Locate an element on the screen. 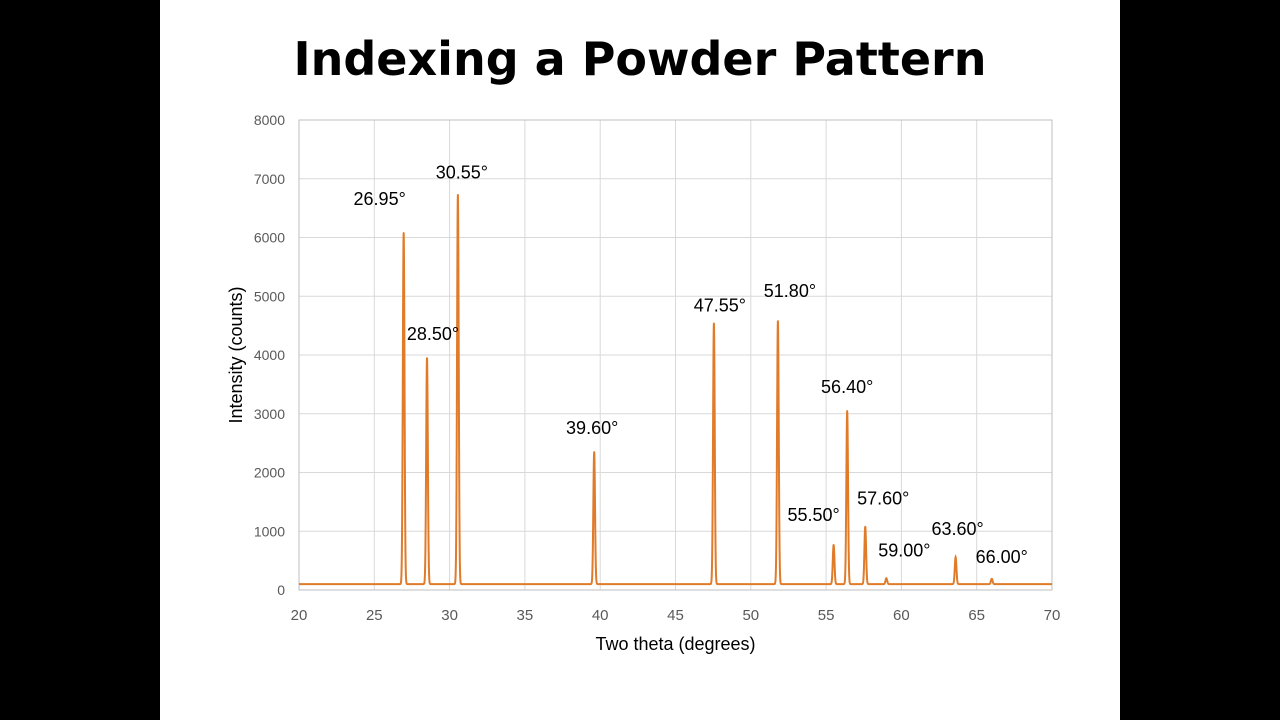  x-tick-label: 55 is located at coordinates (826, 615).